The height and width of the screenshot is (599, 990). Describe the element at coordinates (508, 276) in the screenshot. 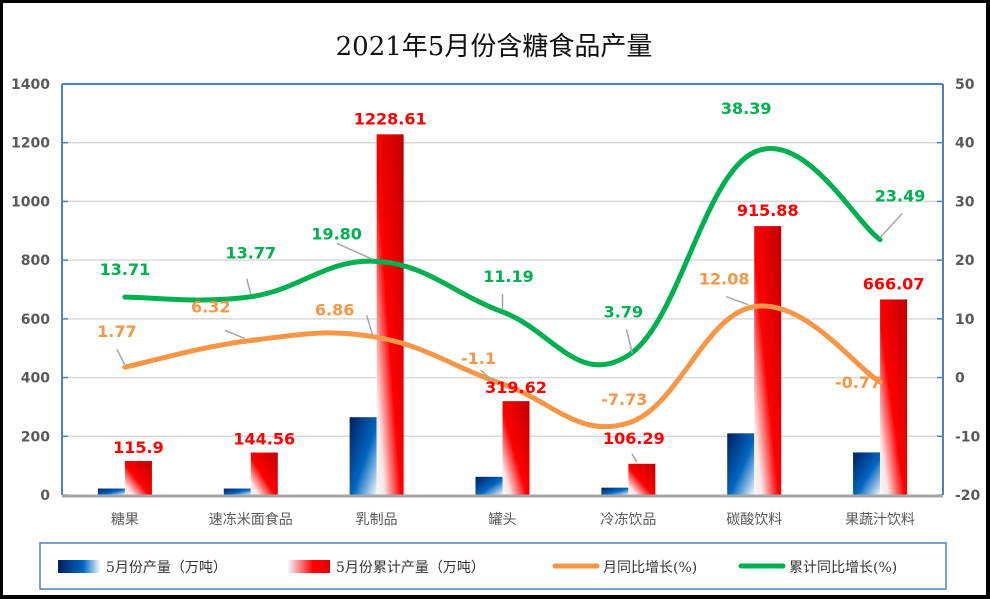

I see `data-label-cumulative-yoy-growth: 11.19` at that location.